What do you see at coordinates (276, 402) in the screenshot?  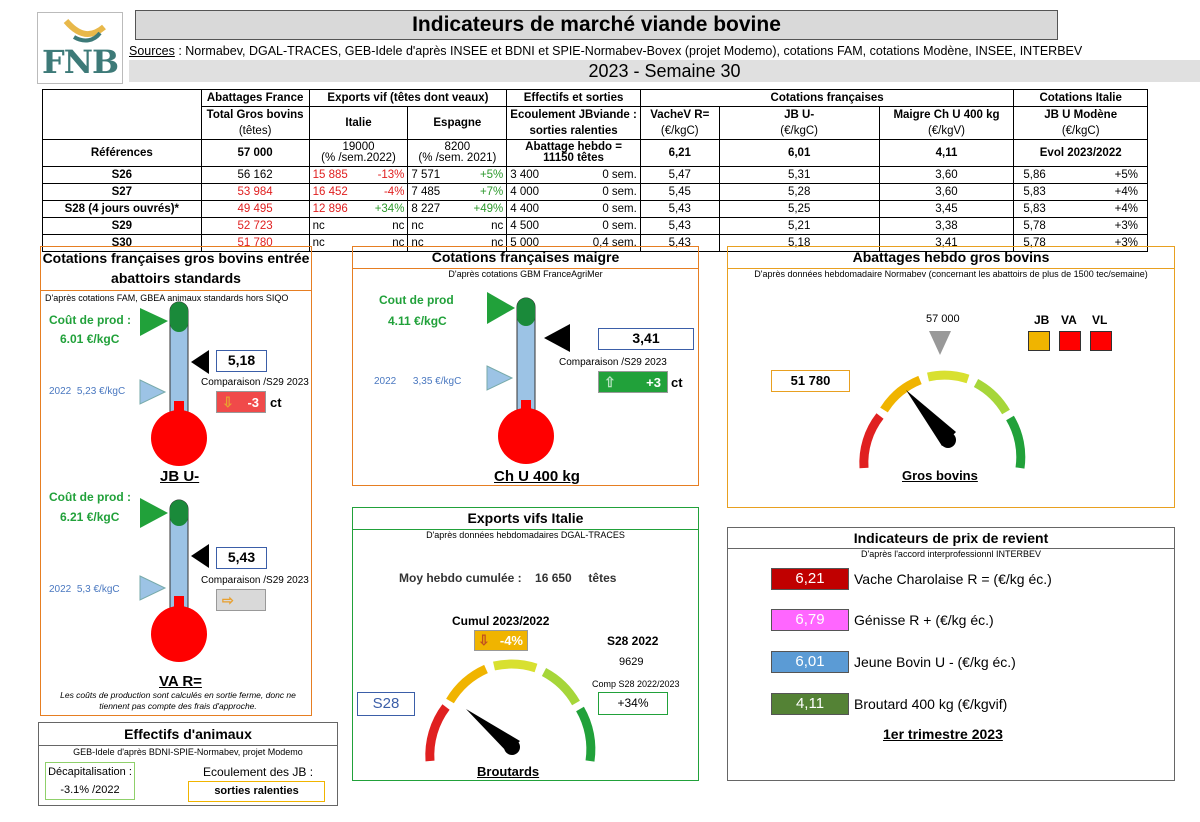 I see `jb-delta-unit: ct` at bounding box center [276, 402].